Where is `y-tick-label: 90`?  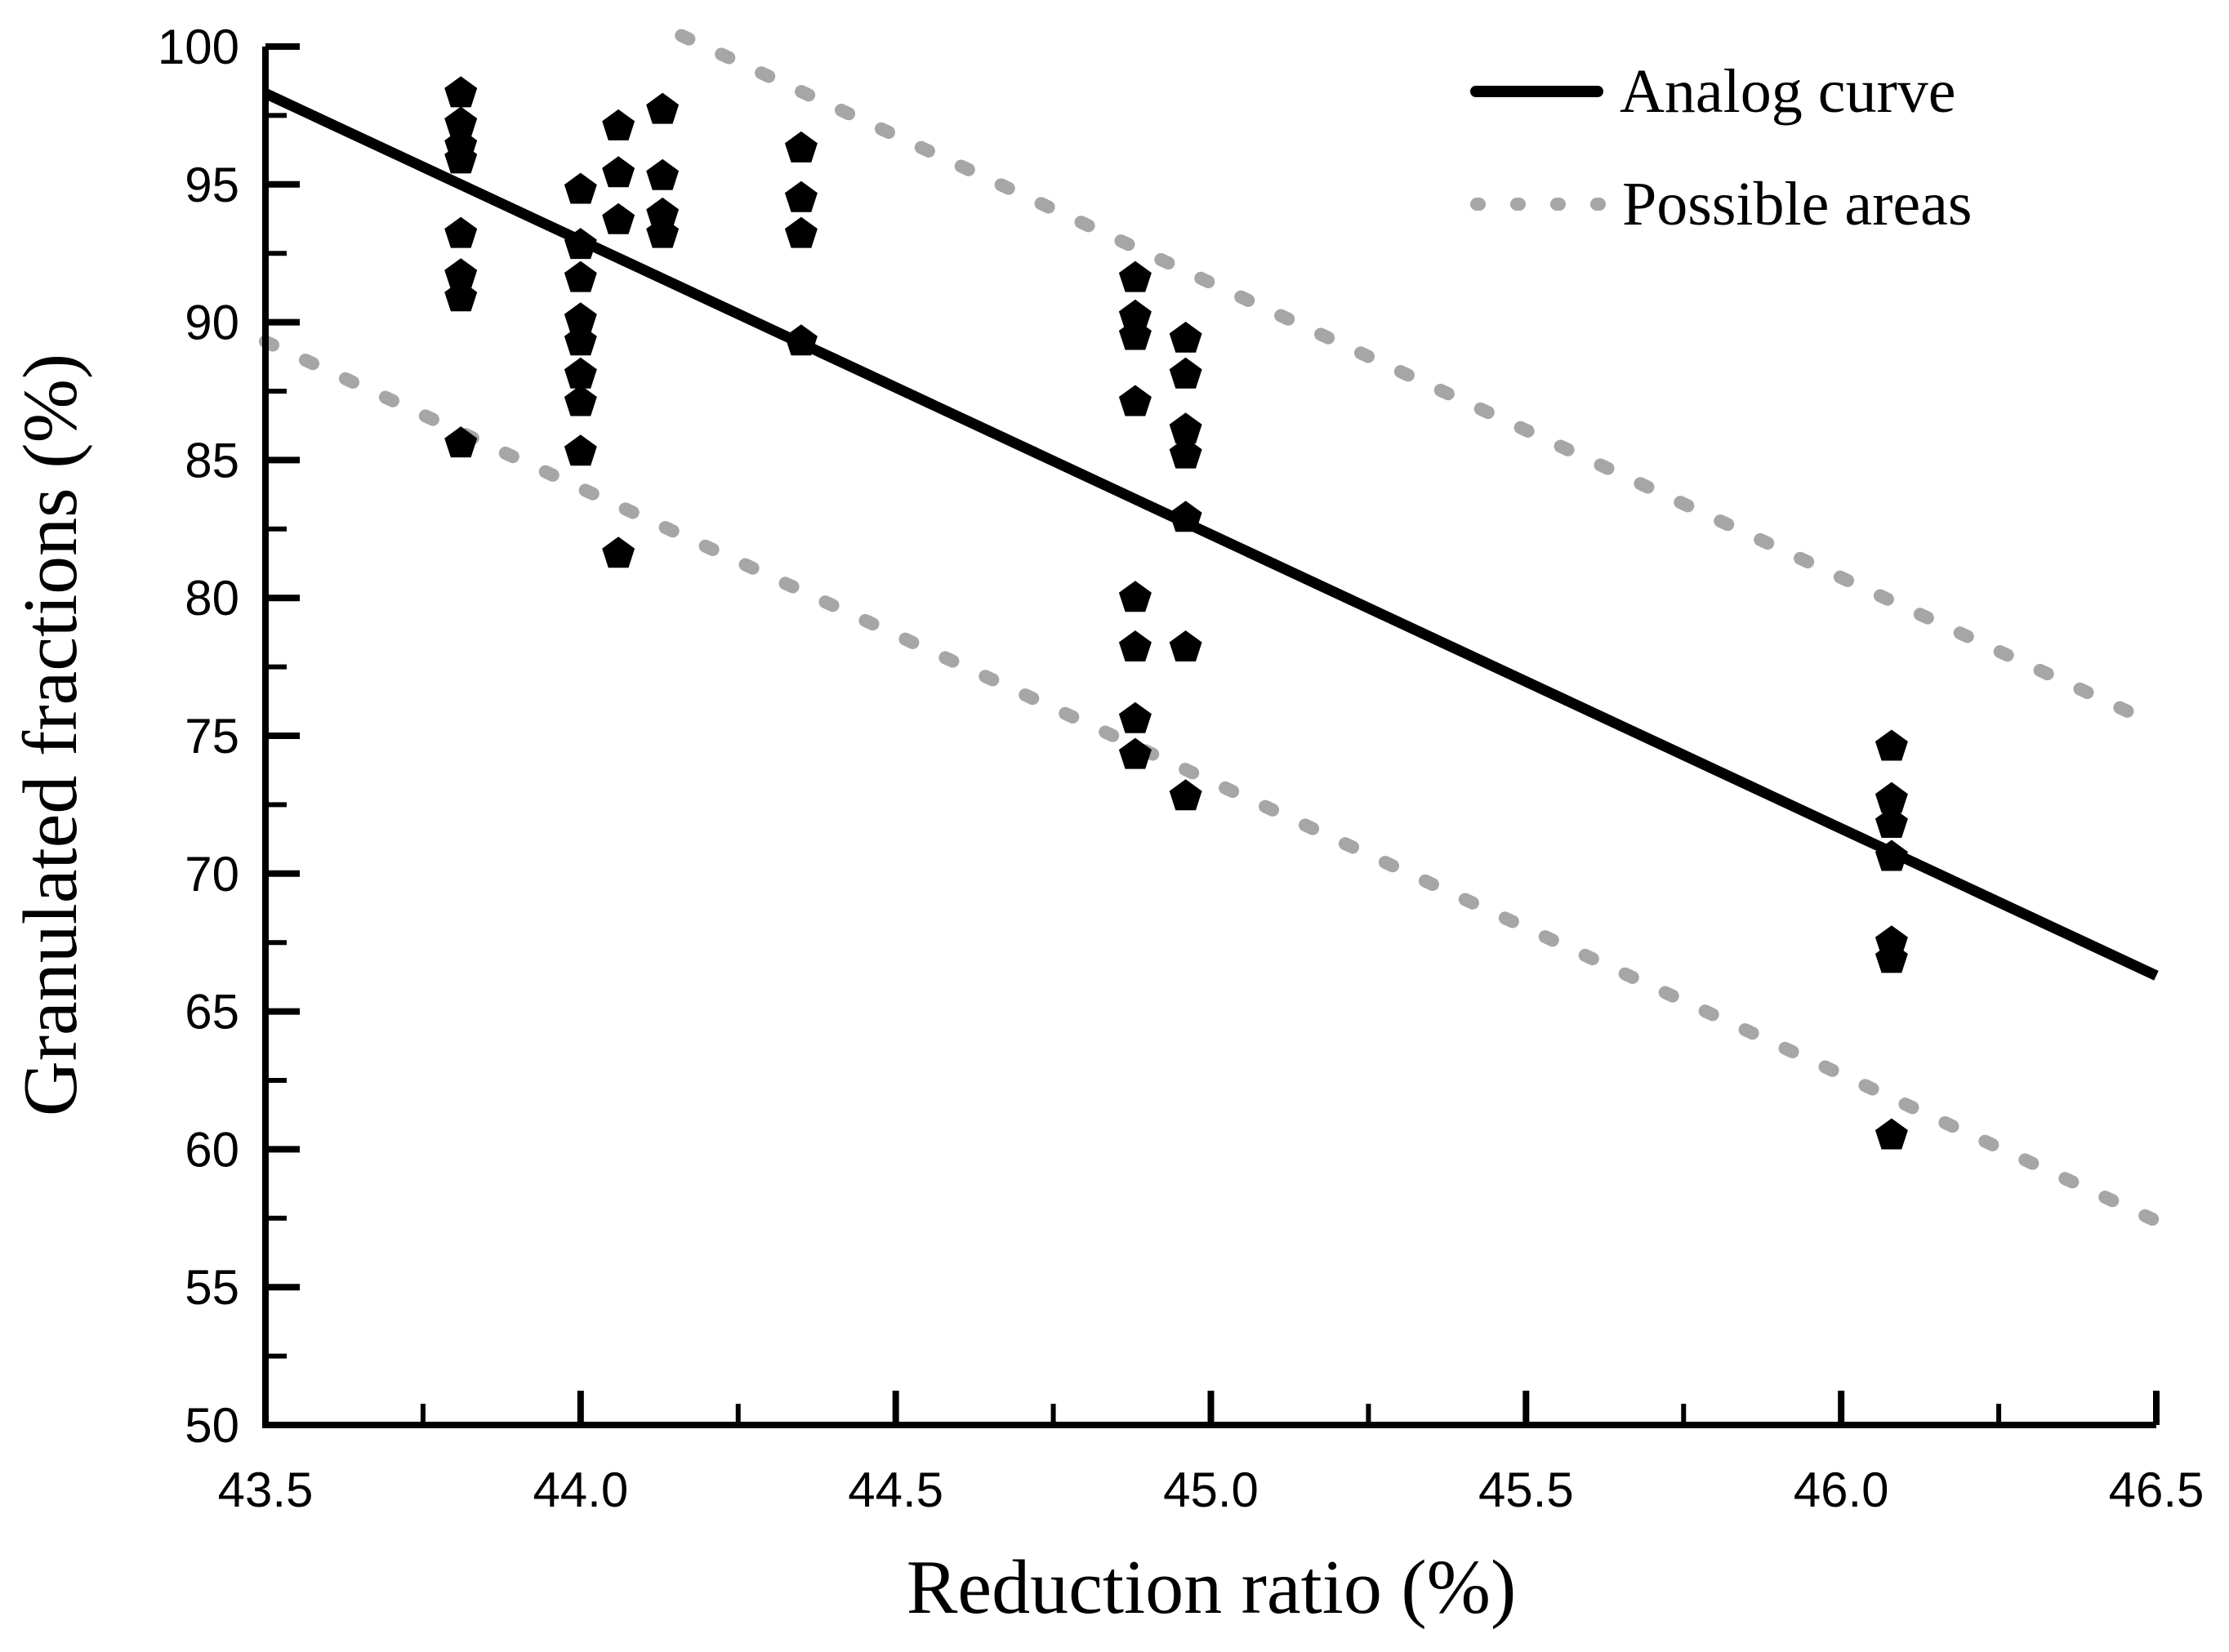 y-tick-label: 90 is located at coordinates (212, 323).